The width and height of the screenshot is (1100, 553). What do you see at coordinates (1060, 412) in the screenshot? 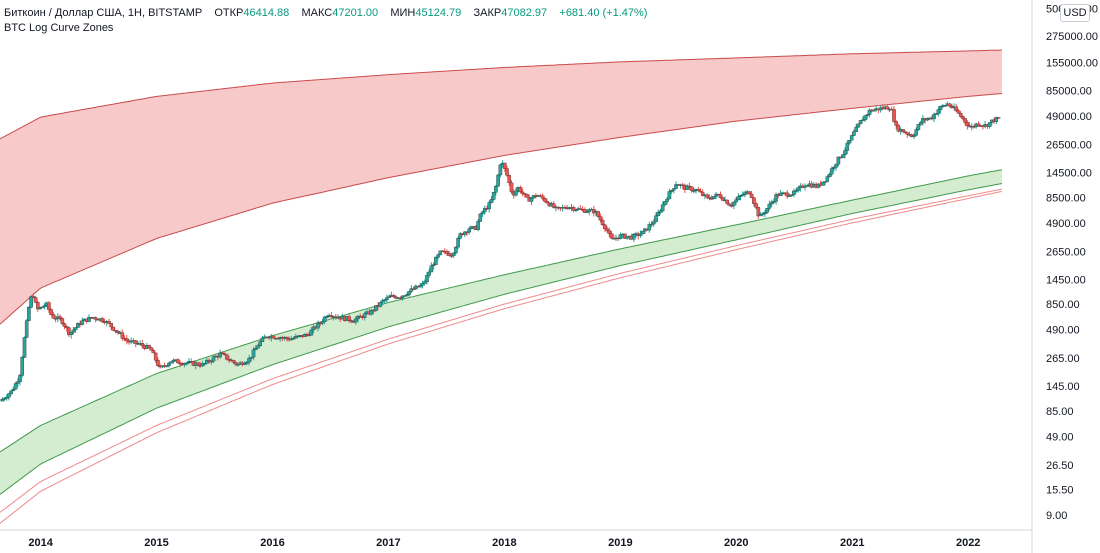
I see `price-tick-label: 85.00` at bounding box center [1060, 412].